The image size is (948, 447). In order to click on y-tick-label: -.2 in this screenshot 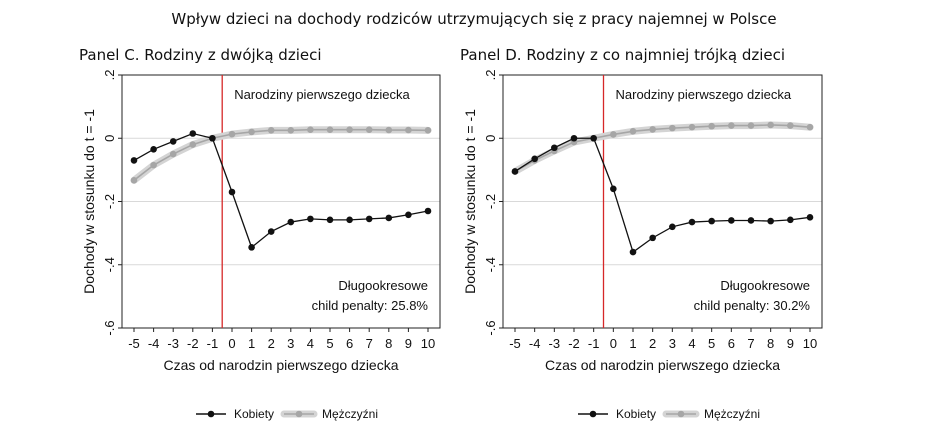, I will do `click(490, 201)`.